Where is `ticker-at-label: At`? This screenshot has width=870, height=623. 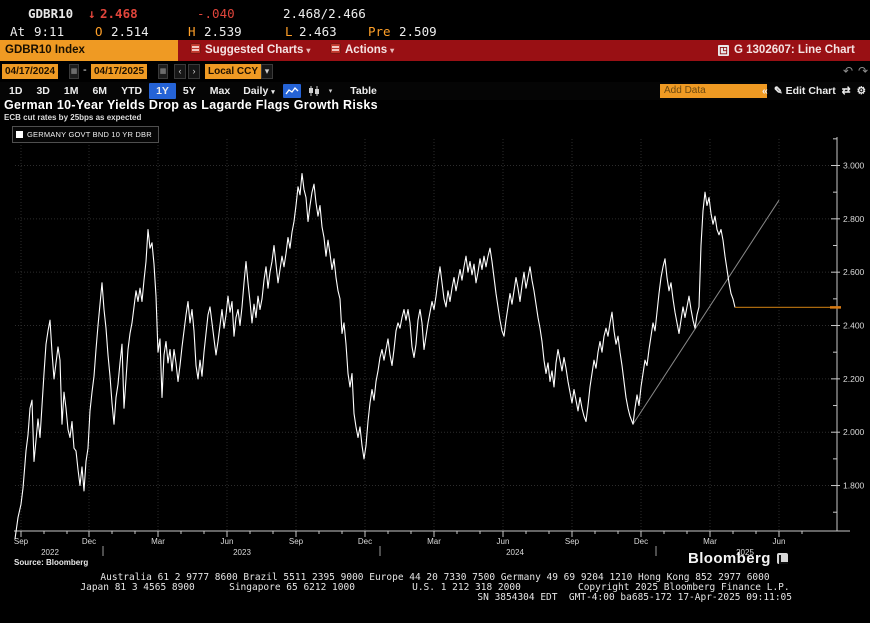
ticker-at-label: At is located at coordinates (18, 31).